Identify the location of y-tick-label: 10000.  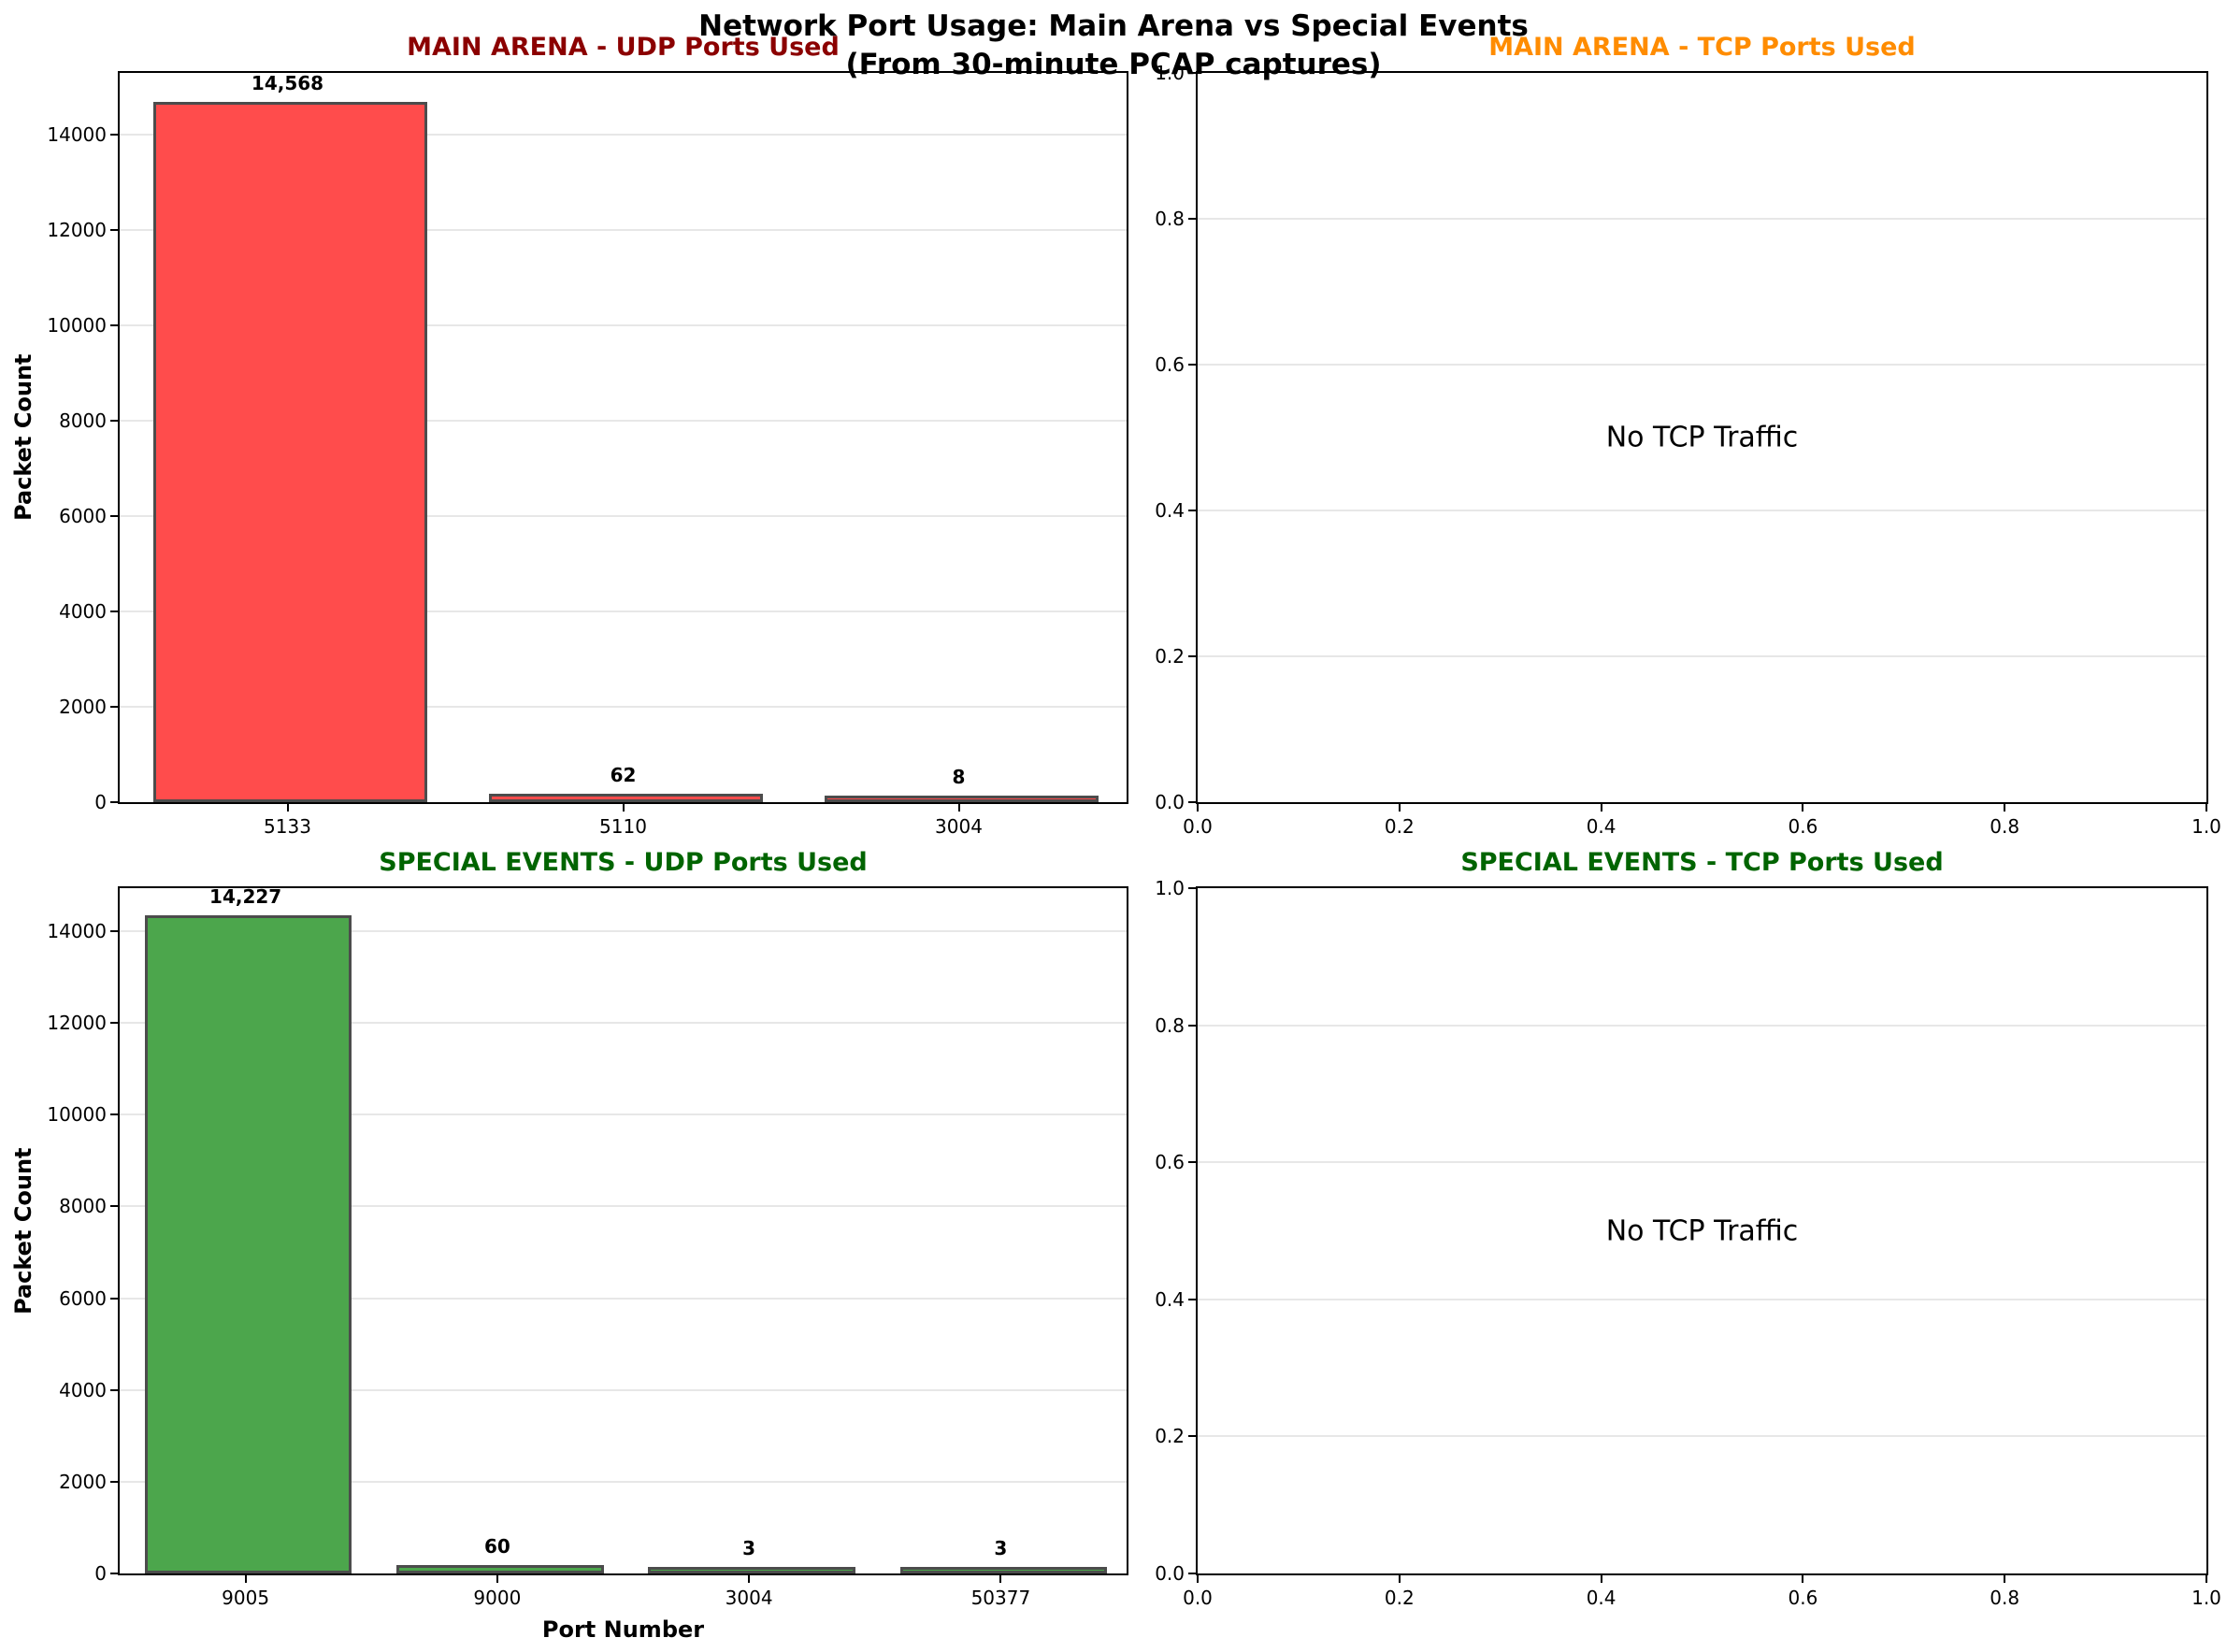
(77, 1115).